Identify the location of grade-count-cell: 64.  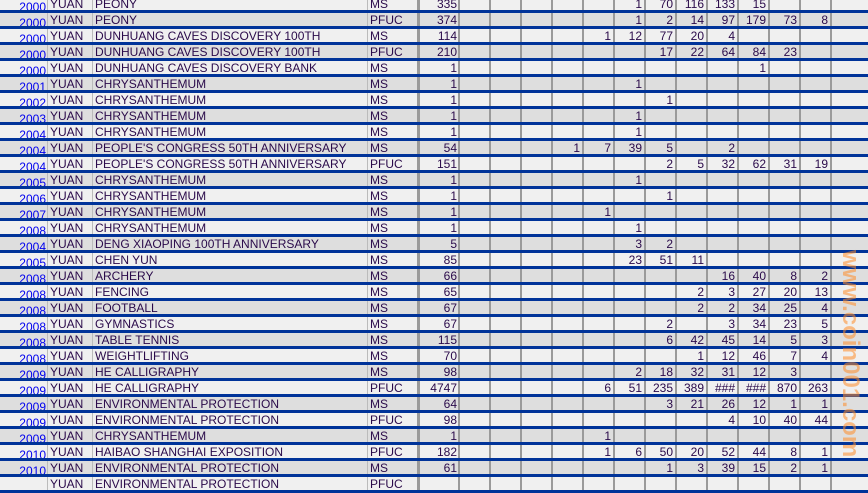
(723, 51).